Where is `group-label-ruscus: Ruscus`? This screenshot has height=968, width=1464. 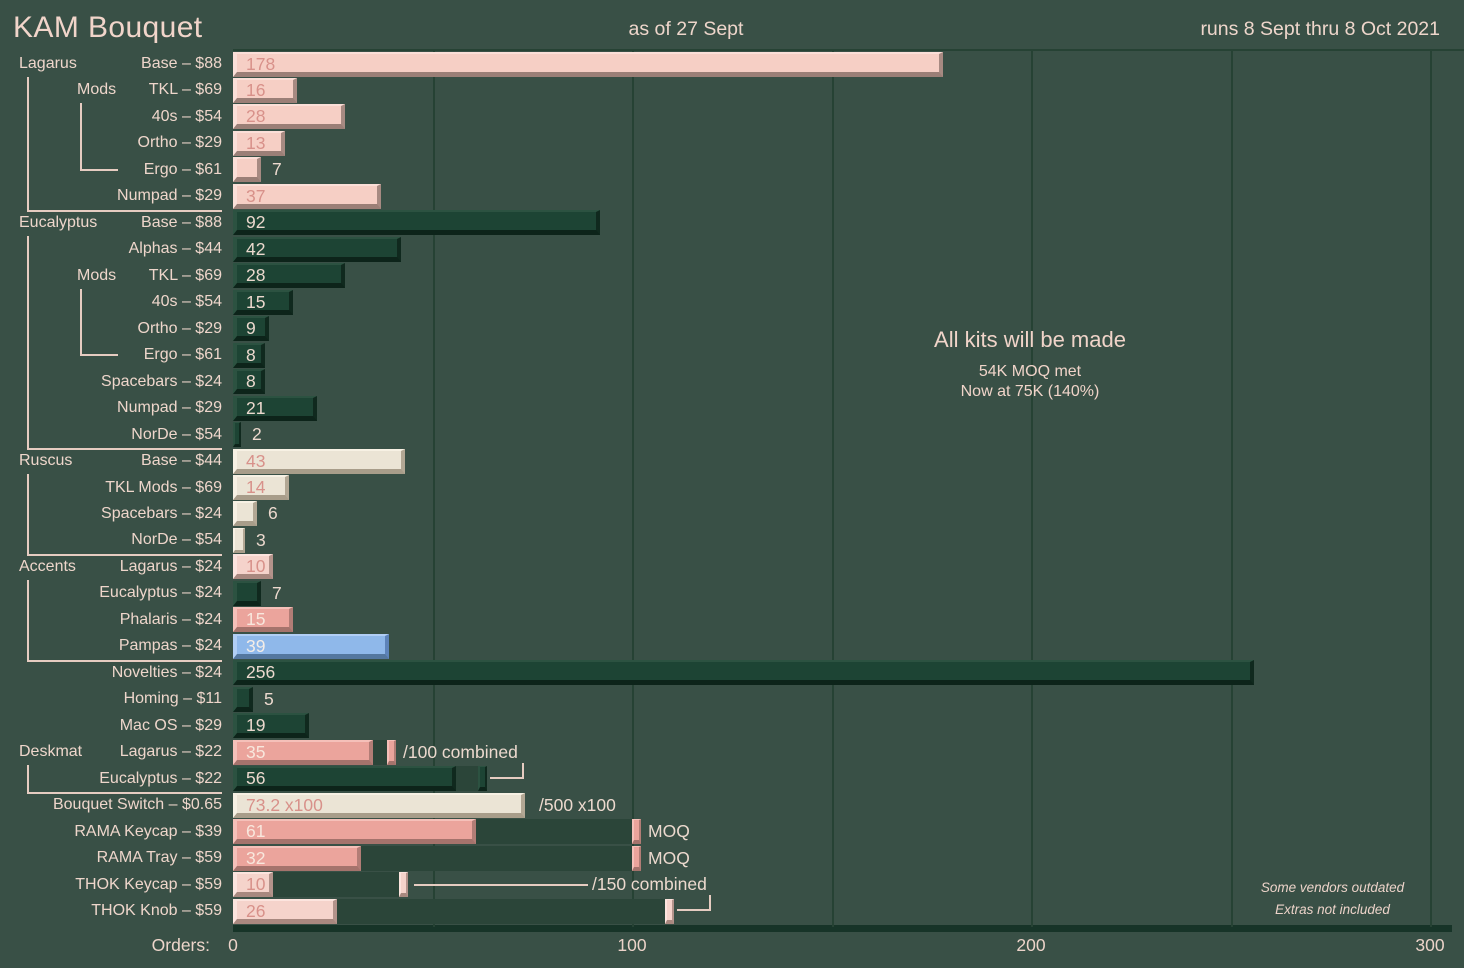
group-label-ruscus: Ruscus is located at coordinates (46, 461).